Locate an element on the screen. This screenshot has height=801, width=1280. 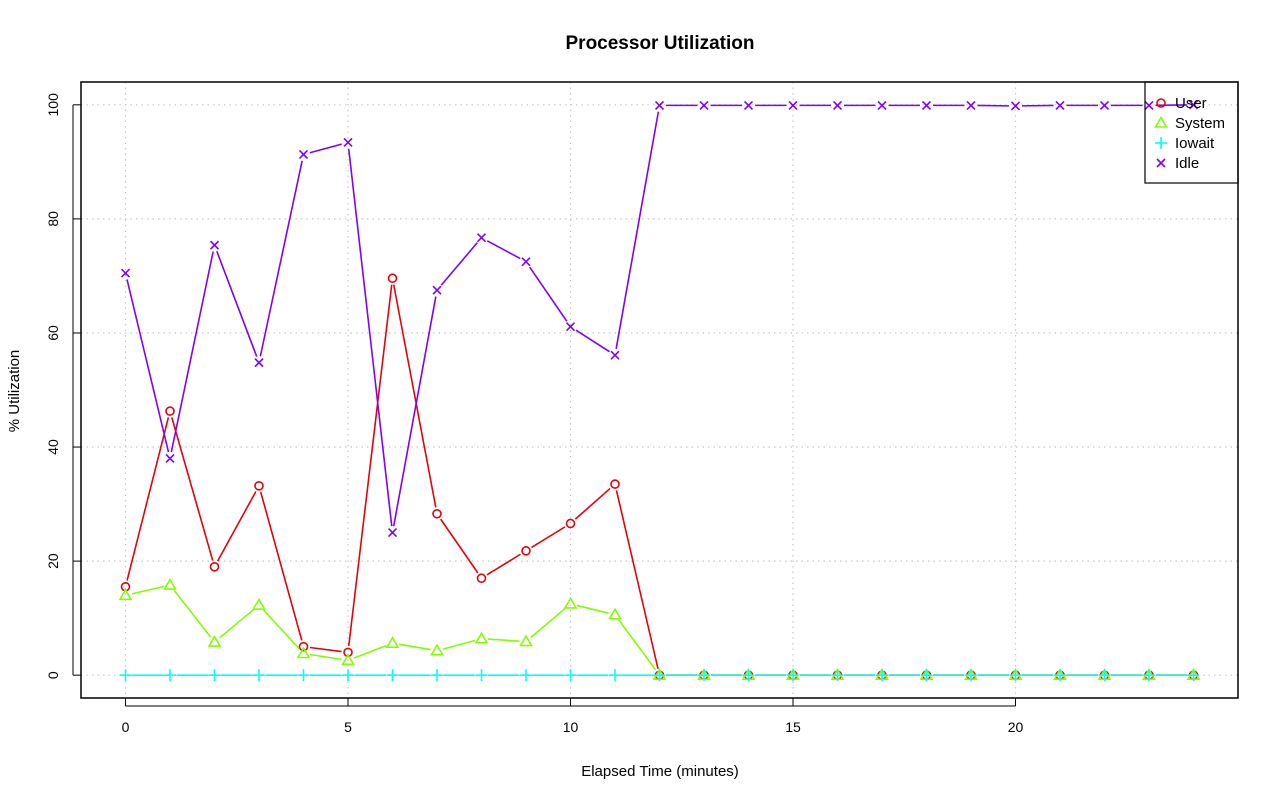
y-tick-label: 20 is located at coordinates (53, 561).